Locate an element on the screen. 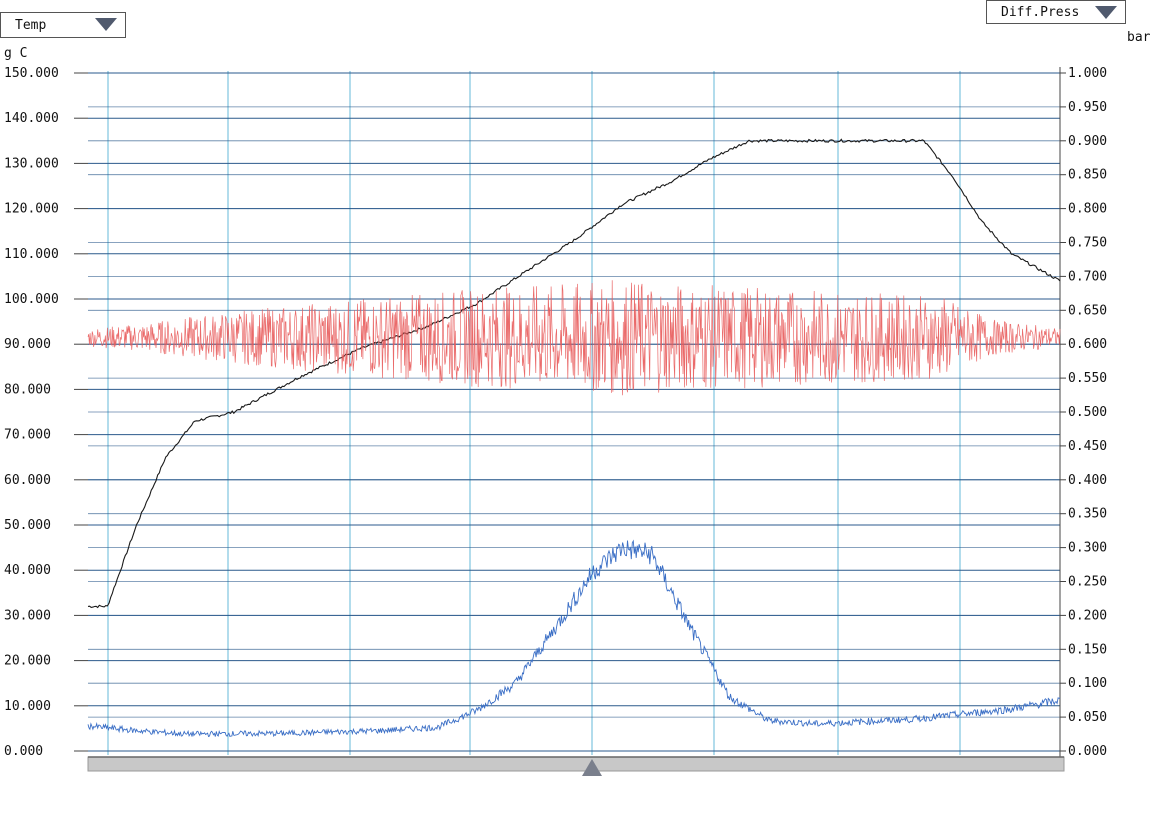 The height and width of the screenshot is (825, 1167). right-axis-tick-label: 0.900 is located at coordinates (1087, 141).